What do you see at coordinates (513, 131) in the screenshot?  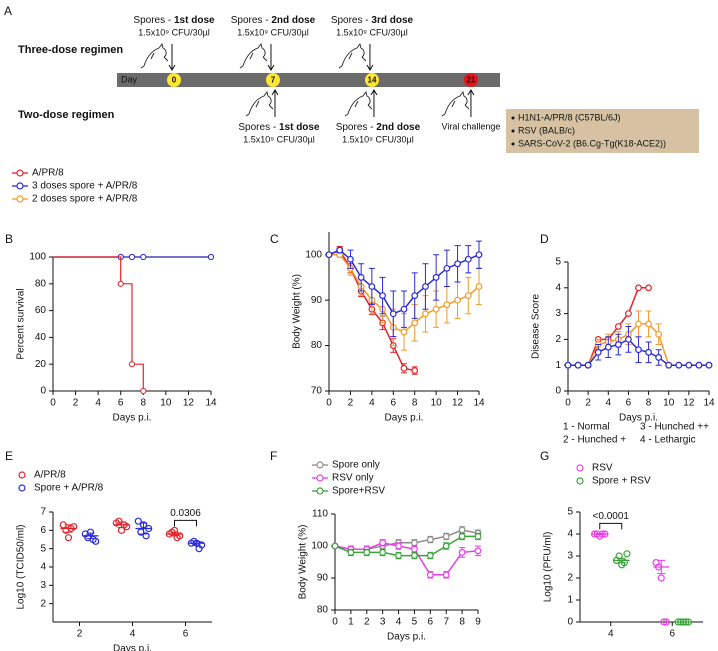 I see `bullet` at bounding box center [513, 131].